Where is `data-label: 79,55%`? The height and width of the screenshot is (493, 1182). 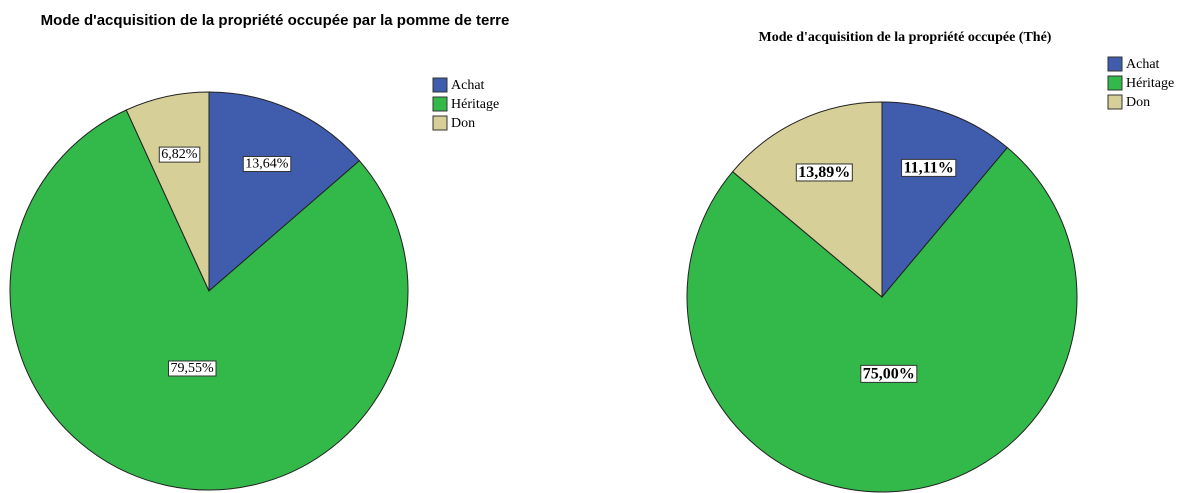
data-label: 79,55% is located at coordinates (192, 368).